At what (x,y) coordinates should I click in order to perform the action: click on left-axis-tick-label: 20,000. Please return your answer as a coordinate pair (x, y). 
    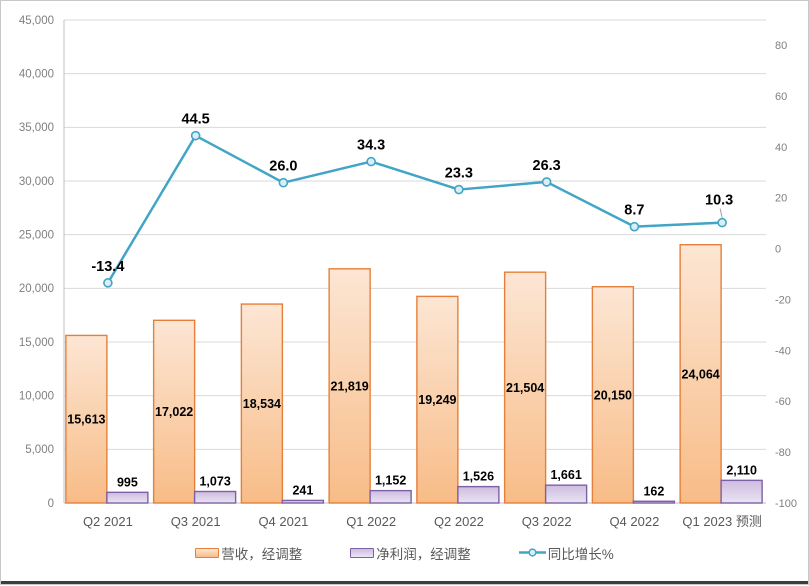
    Looking at the image, I should click on (36, 289).